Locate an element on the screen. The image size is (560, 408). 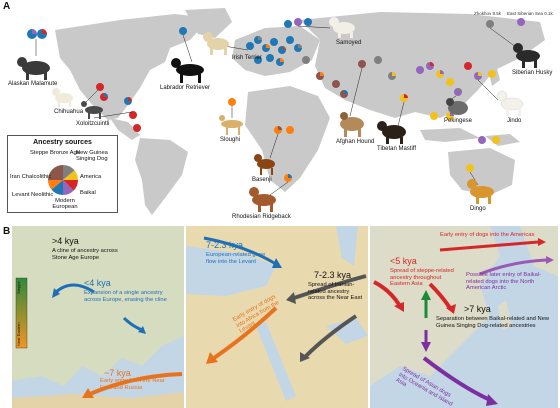
label-dingo: Dingo is located at coordinates (478, 209).